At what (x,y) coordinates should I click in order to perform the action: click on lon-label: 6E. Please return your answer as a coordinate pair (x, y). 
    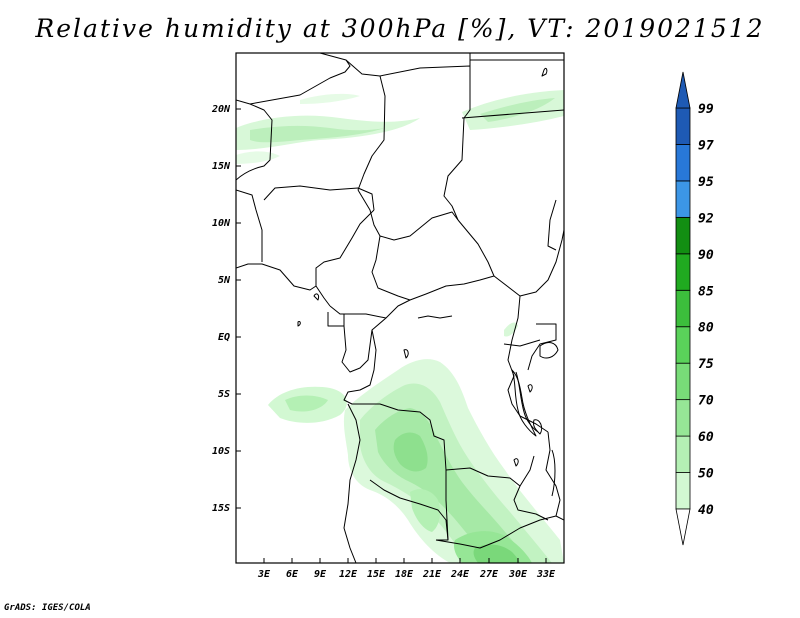
    Looking at the image, I should click on (292, 574).